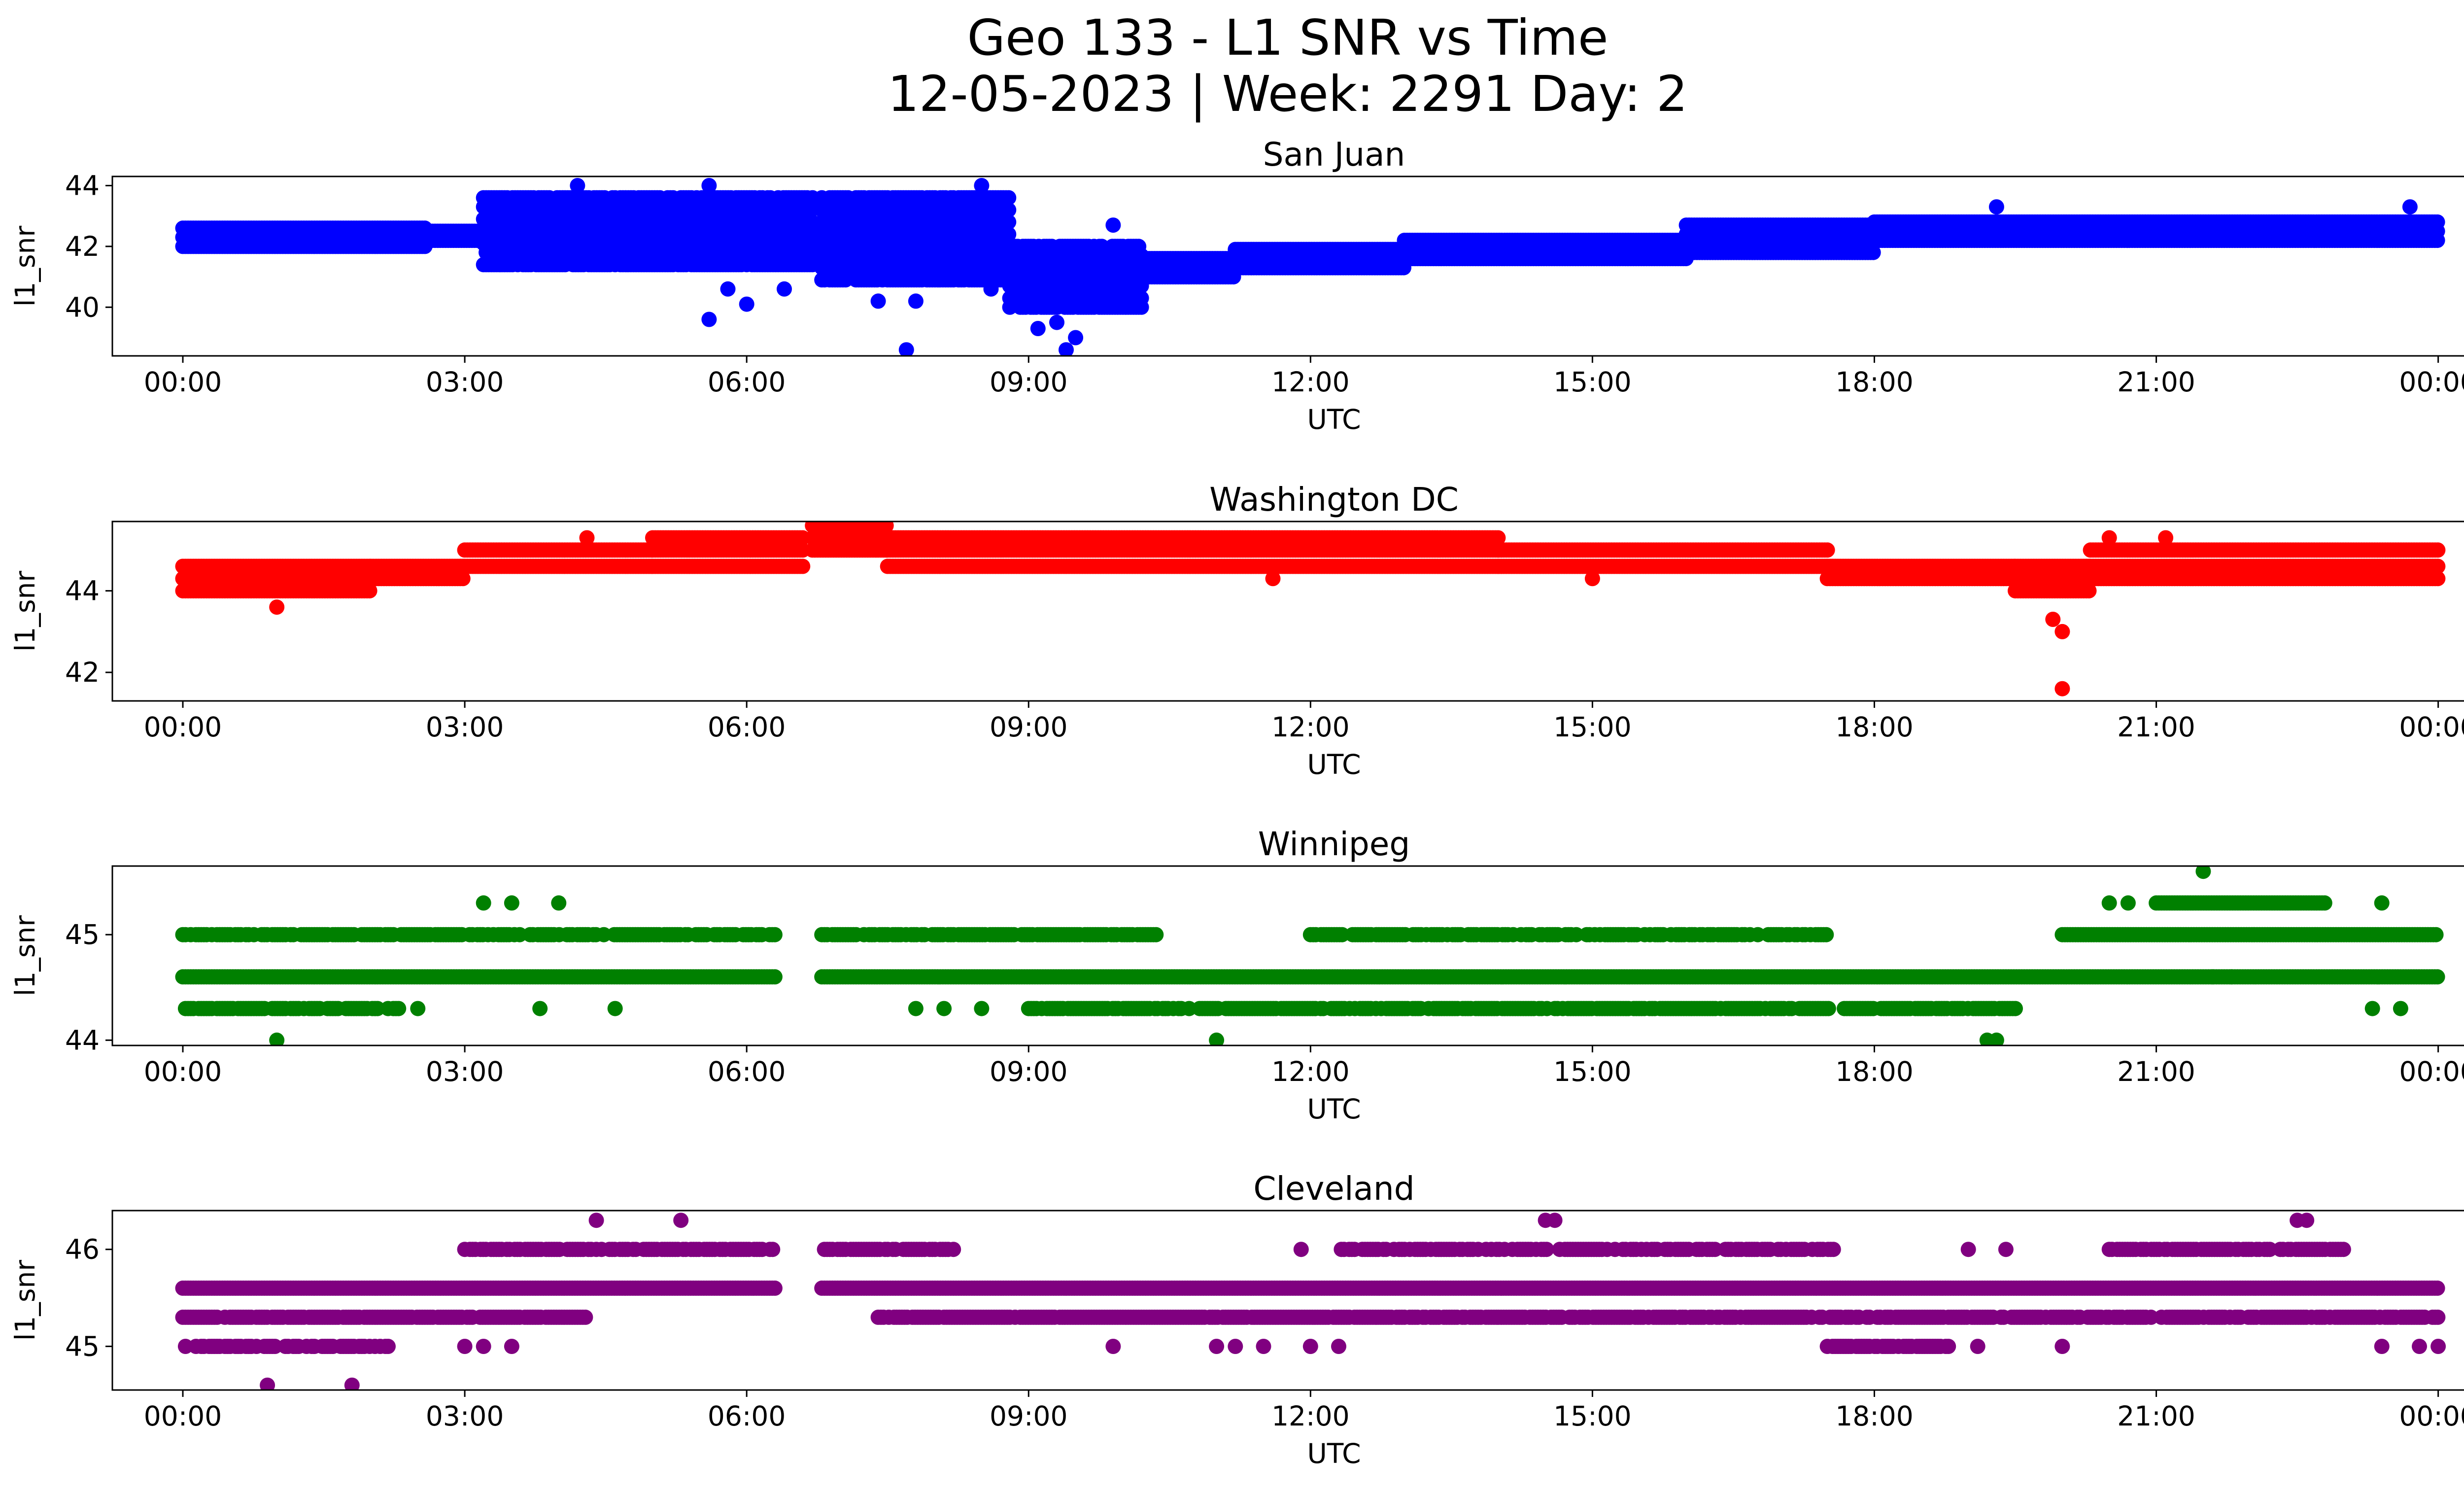 Image resolution: width=2464 pixels, height=1495 pixels. Describe the element at coordinates (465, 382) in the screenshot. I see `x-tick-label: 03:00` at that location.